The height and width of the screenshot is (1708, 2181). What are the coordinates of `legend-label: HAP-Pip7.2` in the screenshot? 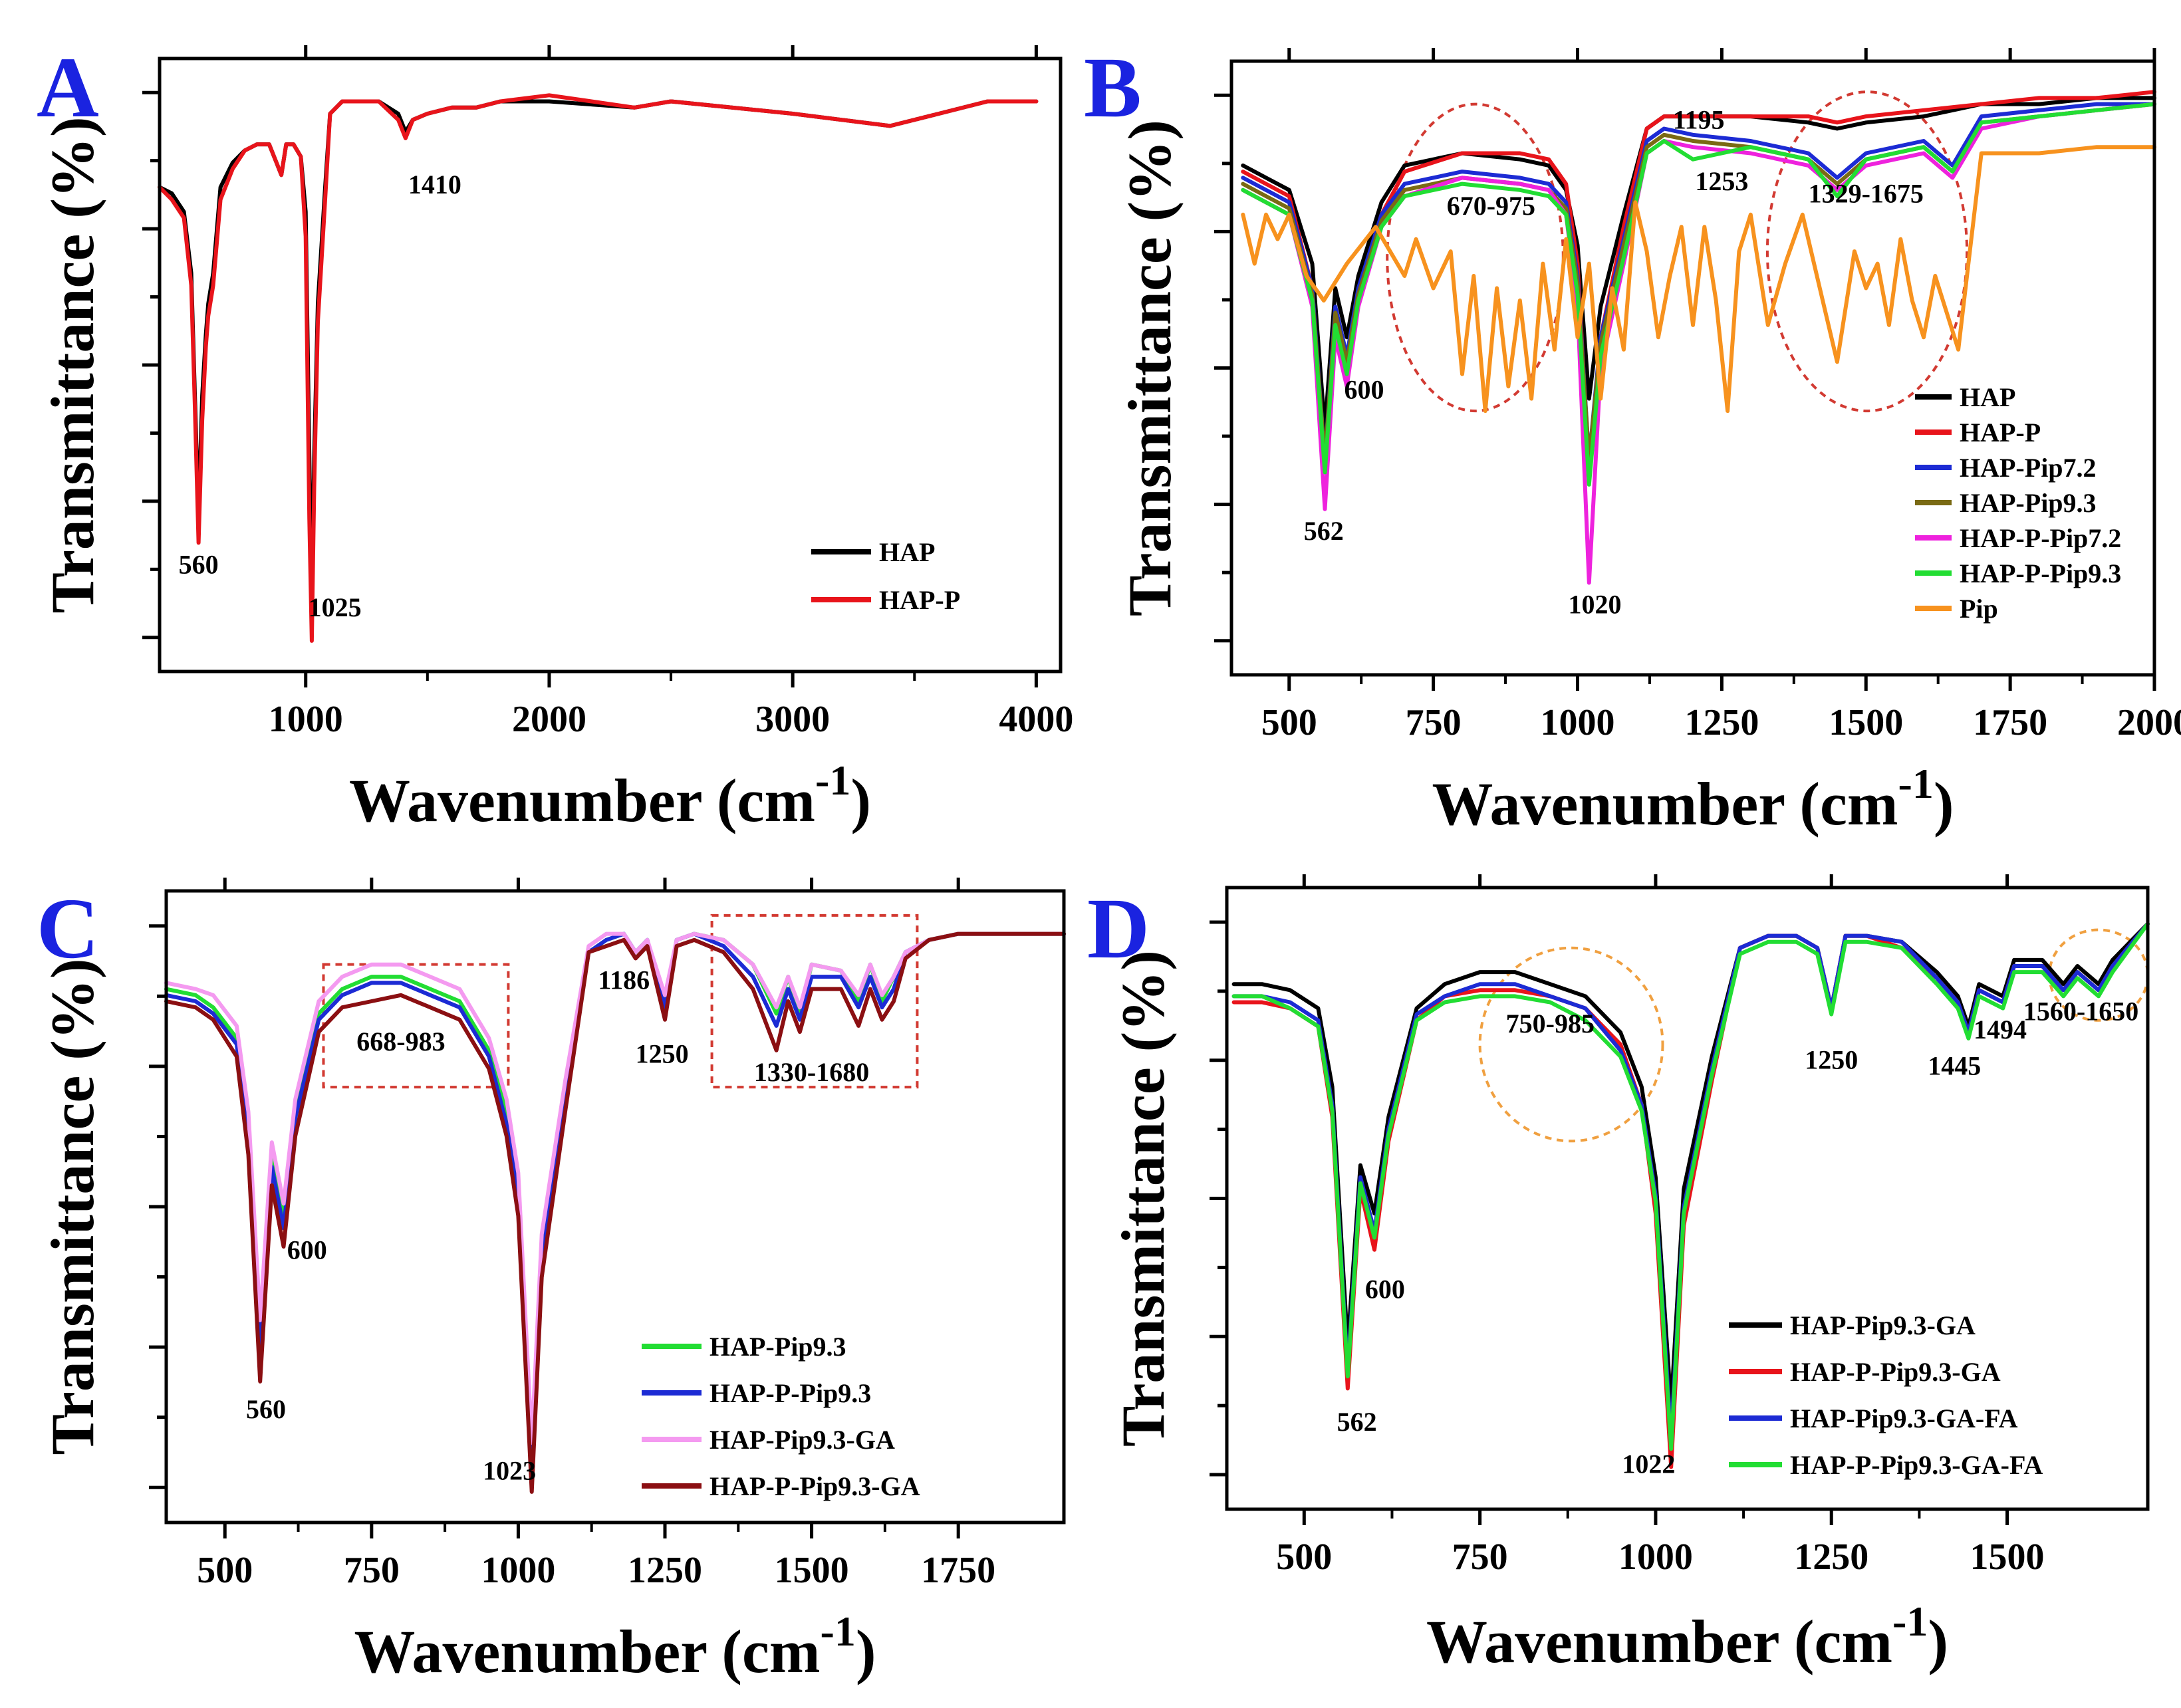 It's located at (2028, 468).